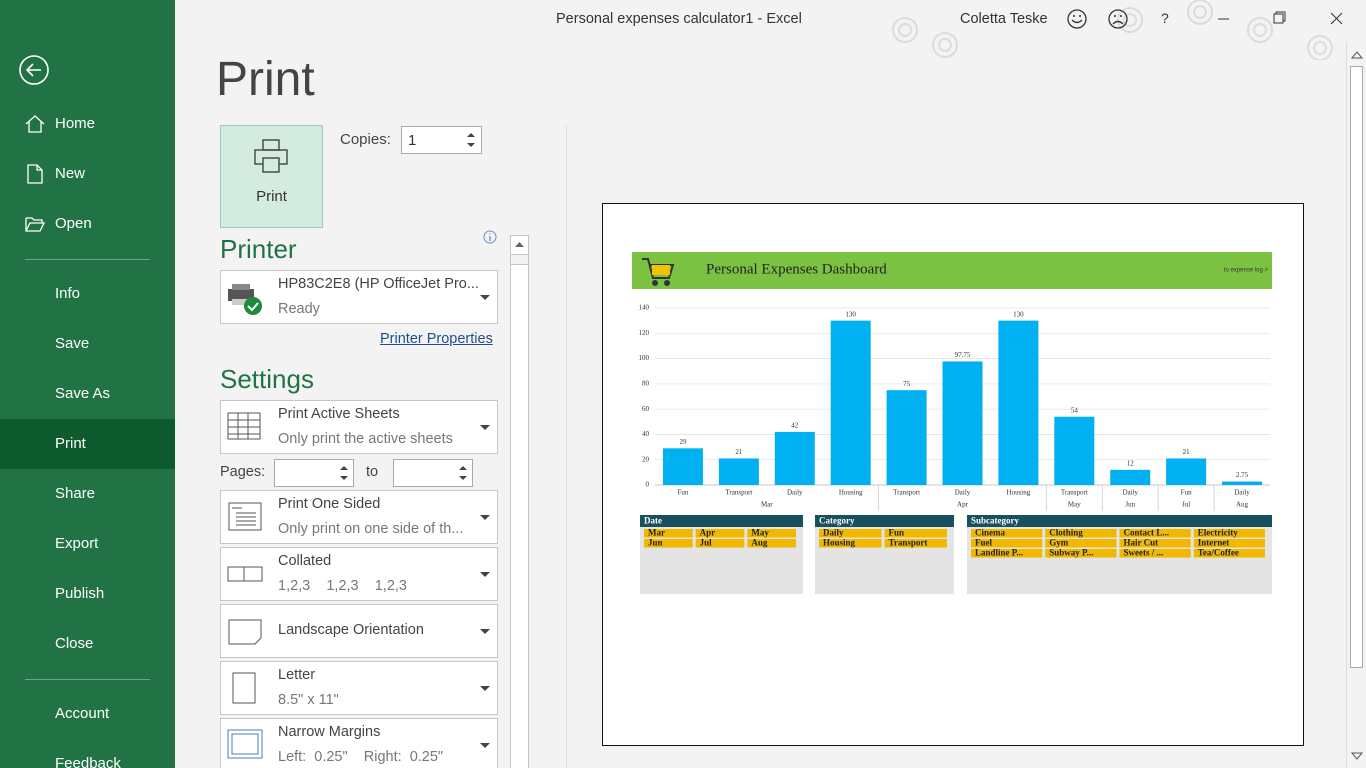 This screenshot has height=768, width=1366. What do you see at coordinates (72, 343) in the screenshot?
I see `nav-item: Save` at bounding box center [72, 343].